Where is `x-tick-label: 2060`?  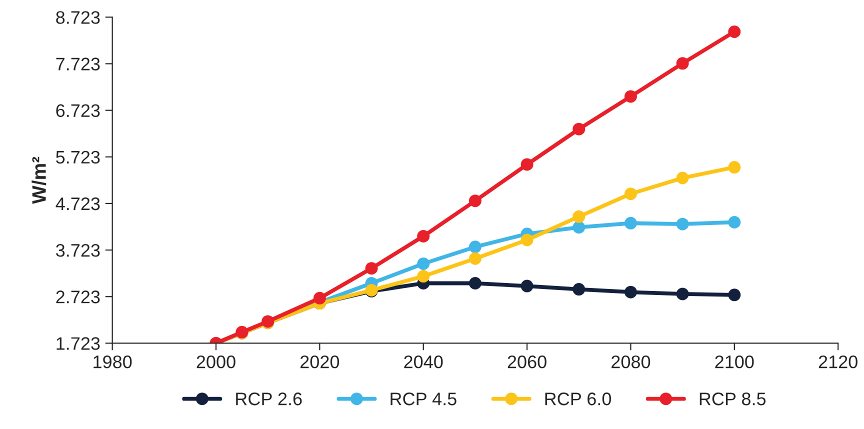 x-tick-label: 2060 is located at coordinates (527, 361).